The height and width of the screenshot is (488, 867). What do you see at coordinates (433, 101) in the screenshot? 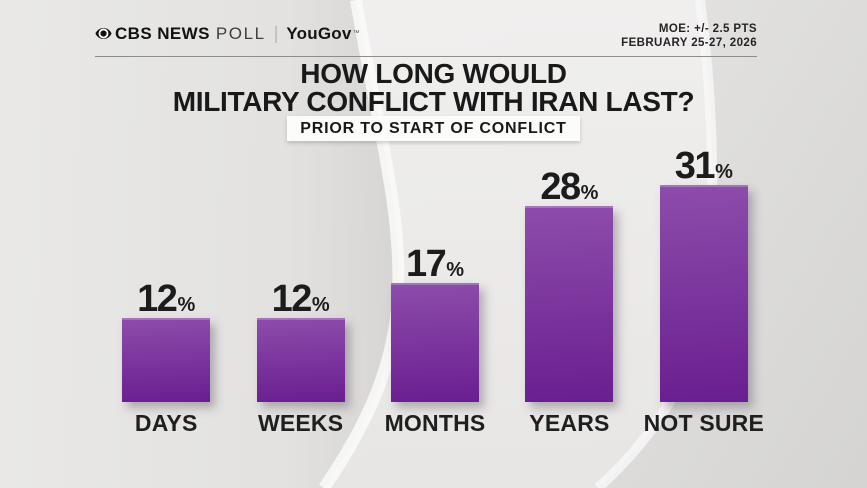
I see `title-line-2: MILITARY CONFLICT WITH IRAN LAST?` at bounding box center [433, 101].